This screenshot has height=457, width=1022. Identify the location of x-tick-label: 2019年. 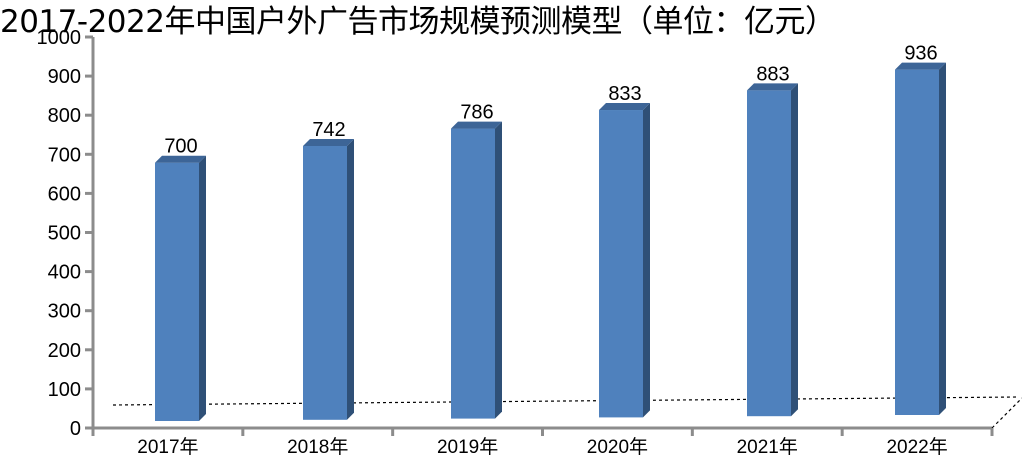
(467, 446).